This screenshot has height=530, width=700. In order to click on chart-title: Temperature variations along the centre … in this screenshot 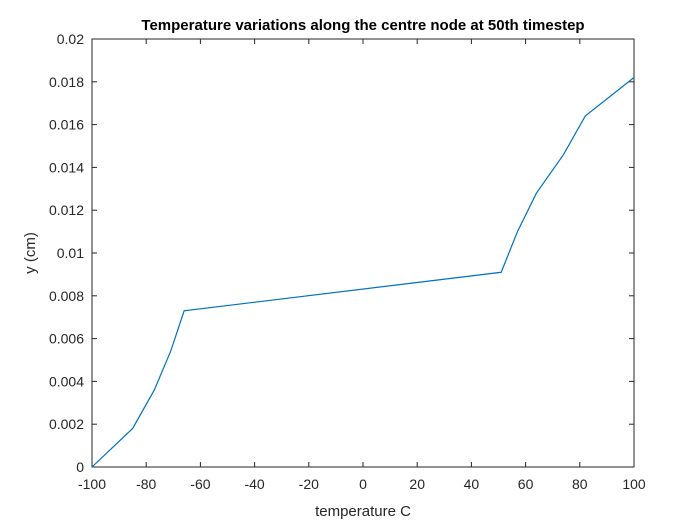, I will do `click(362, 25)`.